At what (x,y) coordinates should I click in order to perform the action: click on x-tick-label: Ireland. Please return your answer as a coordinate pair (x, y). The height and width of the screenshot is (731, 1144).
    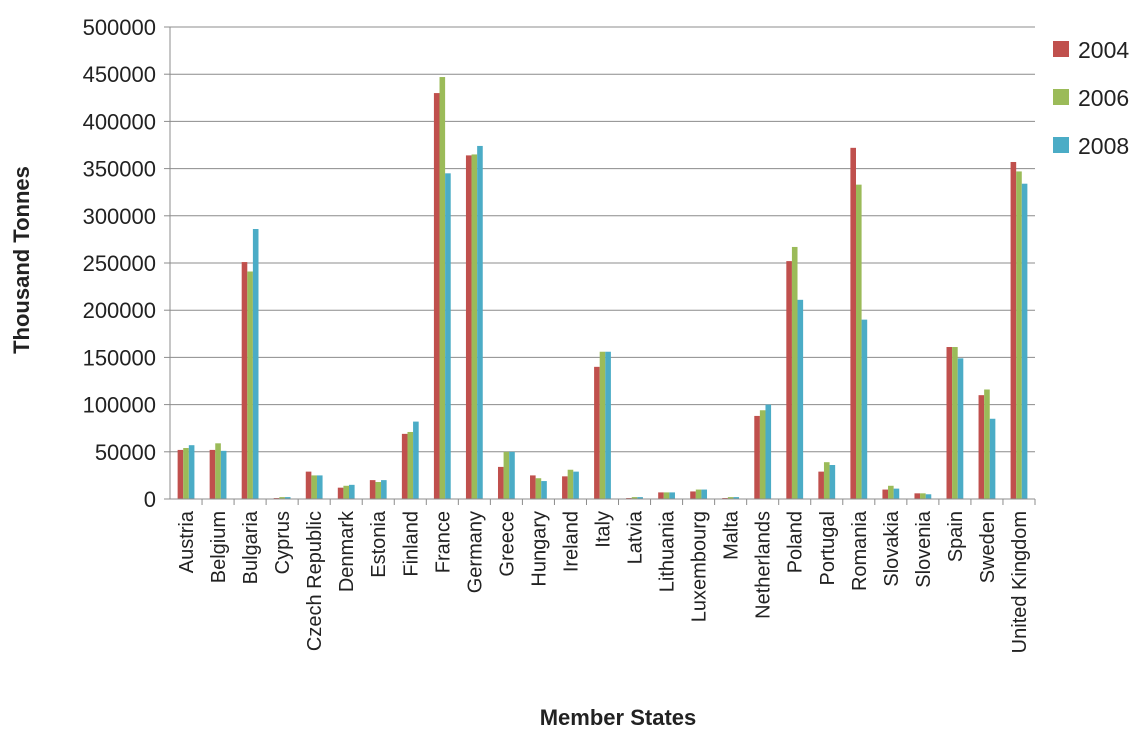
    Looking at the image, I should click on (571, 541).